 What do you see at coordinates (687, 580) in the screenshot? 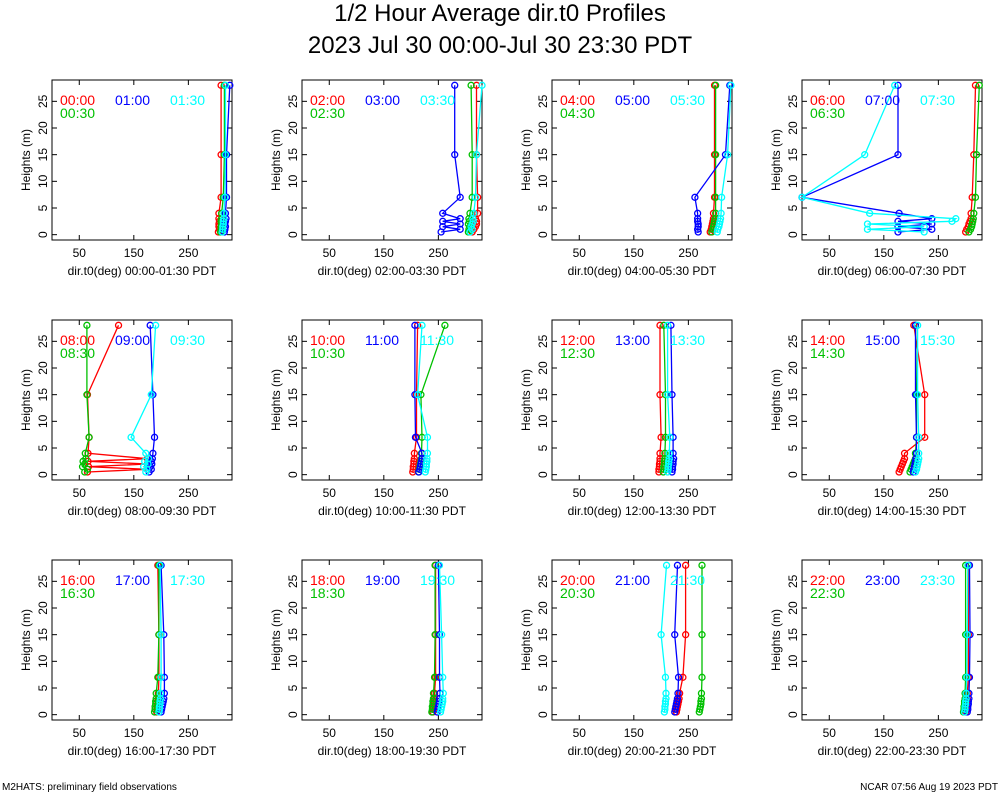
I see `legend-label: 21:30` at bounding box center [687, 580].